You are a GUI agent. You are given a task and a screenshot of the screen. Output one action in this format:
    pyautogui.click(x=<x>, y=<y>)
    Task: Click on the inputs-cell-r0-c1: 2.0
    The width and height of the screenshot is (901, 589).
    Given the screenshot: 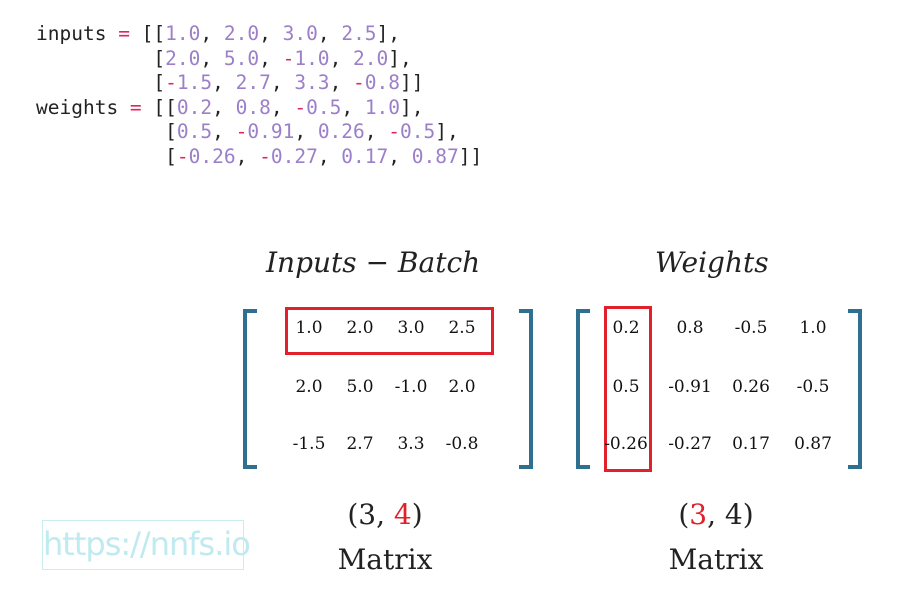 What is the action you would take?
    pyautogui.click(x=360, y=328)
    